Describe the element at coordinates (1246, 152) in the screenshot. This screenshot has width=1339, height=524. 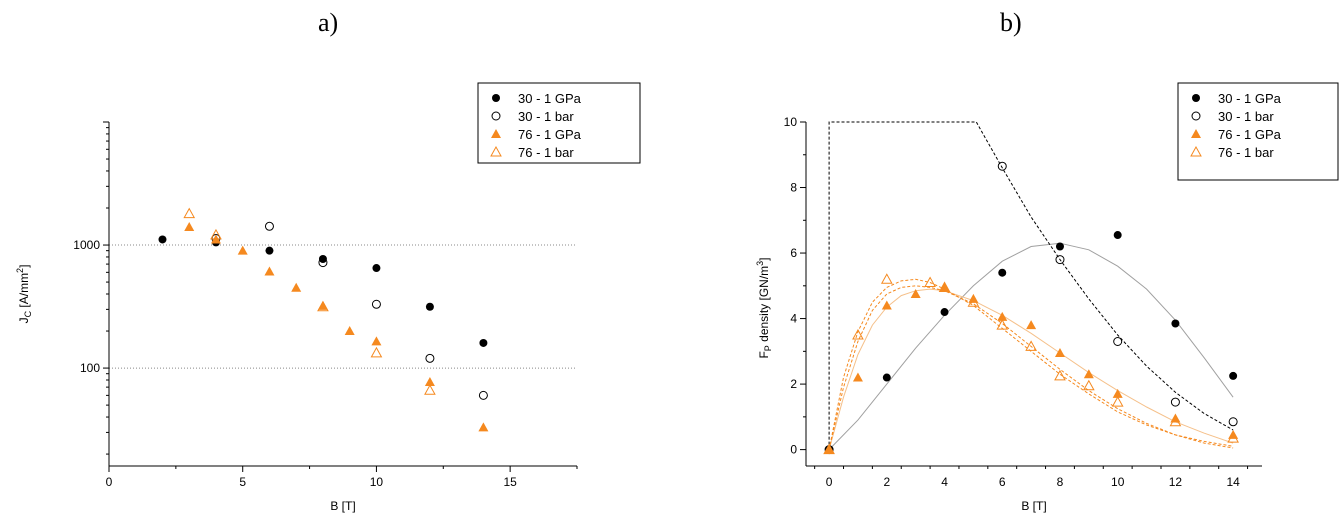
I see `legend-b-label-3: 76 - 1 bar` at that location.